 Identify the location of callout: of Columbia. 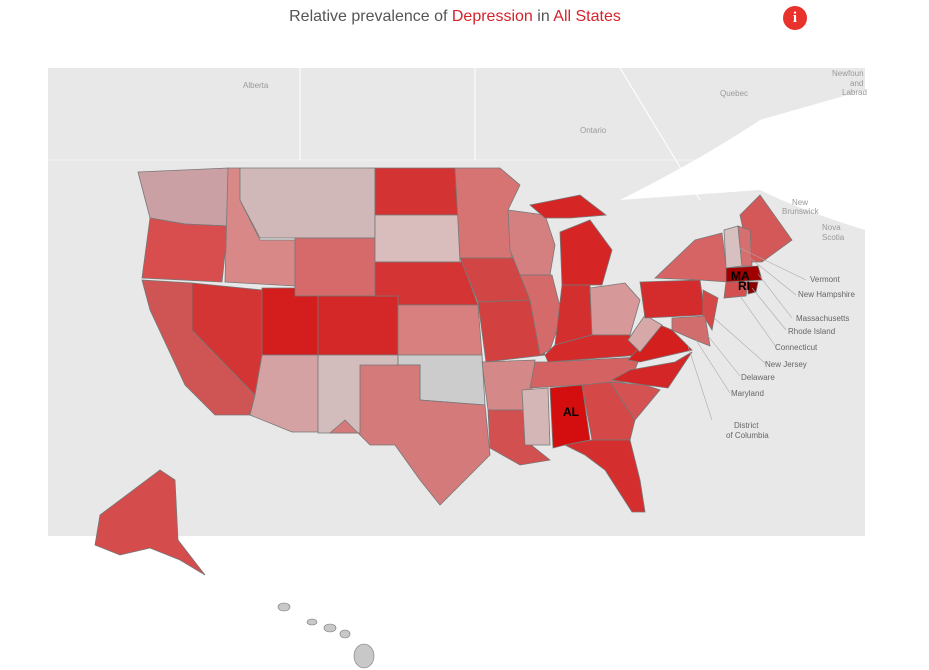
(747, 435).